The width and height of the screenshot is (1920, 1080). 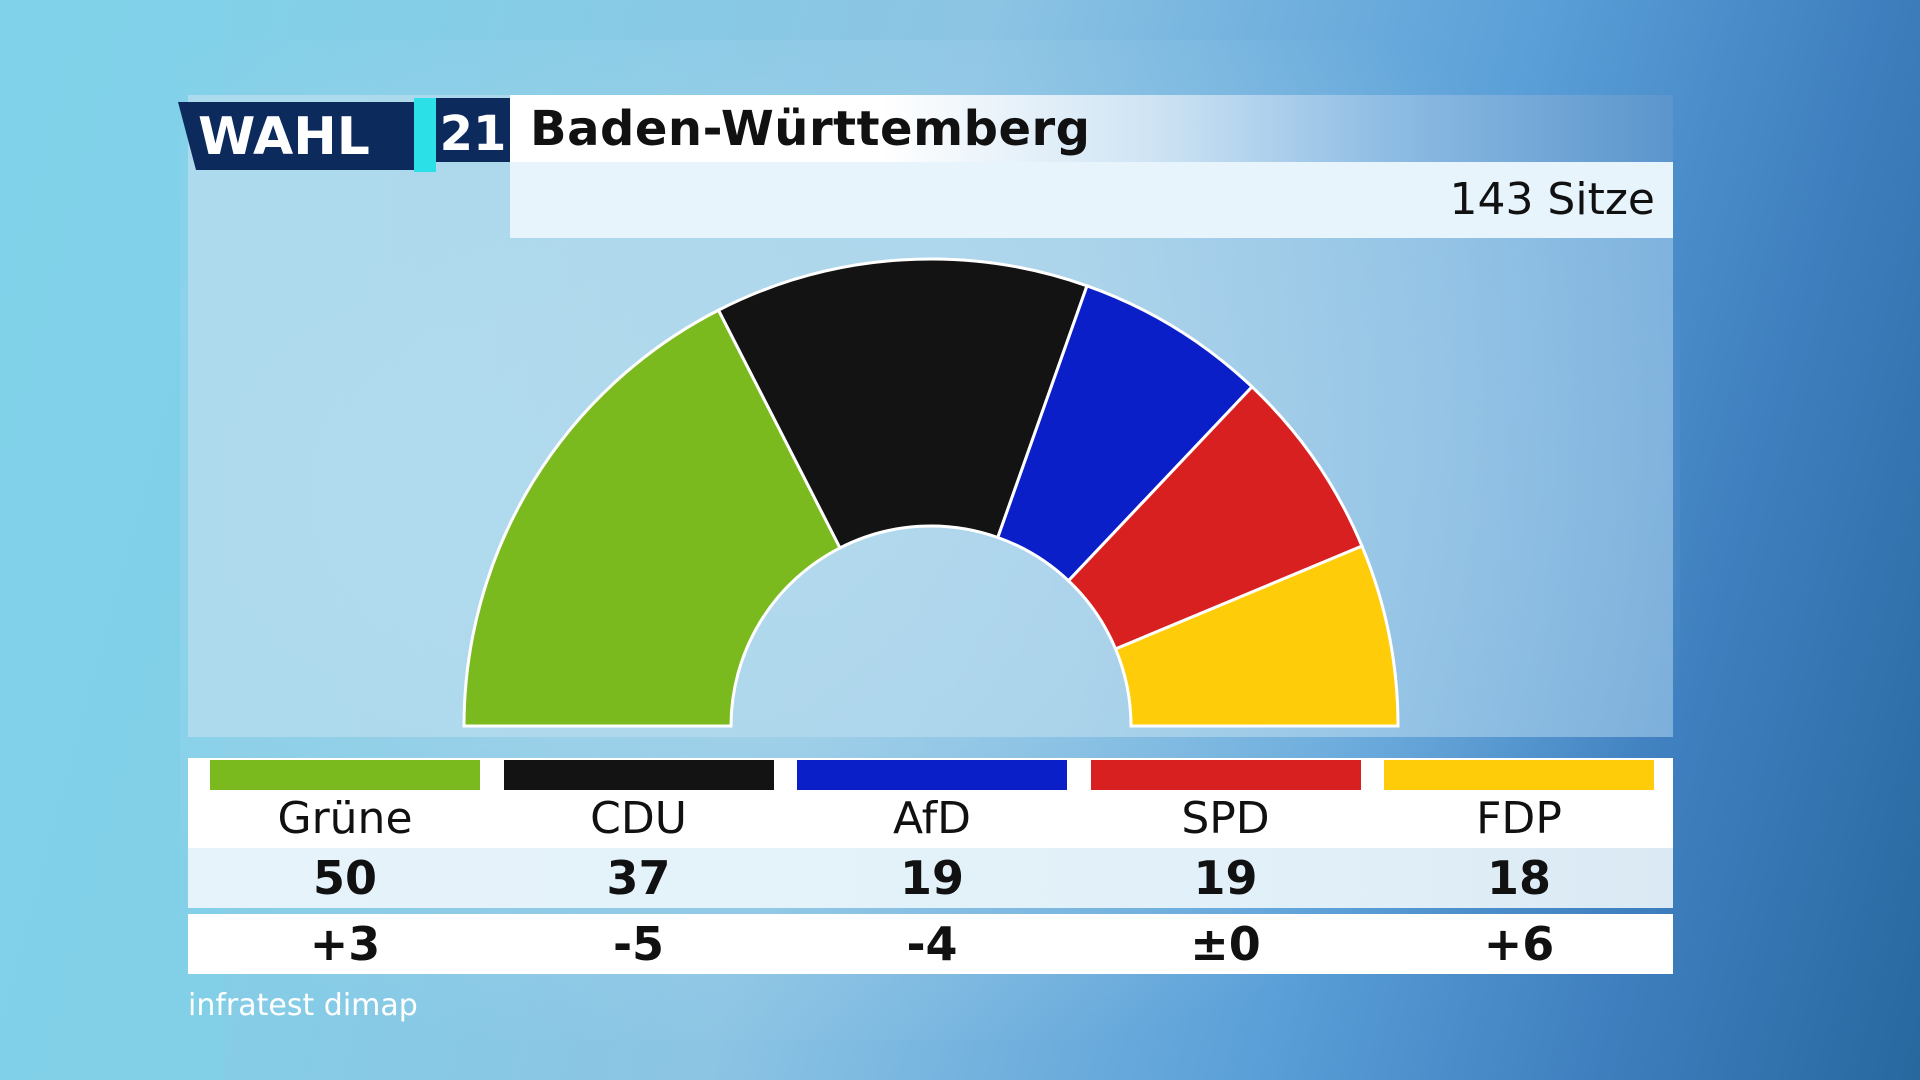 I want to click on page-title: Baden-Württemberg, so click(x=810, y=129).